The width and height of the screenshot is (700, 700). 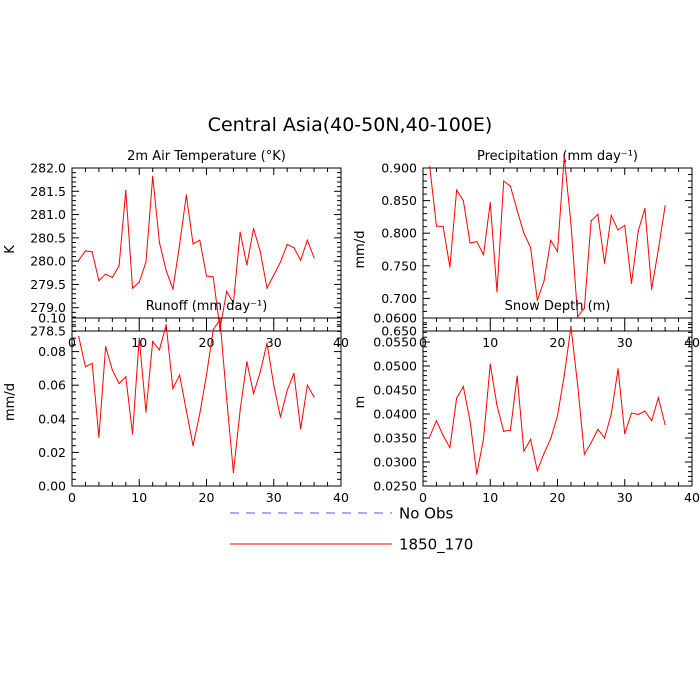 I want to click on y-tick-label: 282.0, so click(x=48, y=168).